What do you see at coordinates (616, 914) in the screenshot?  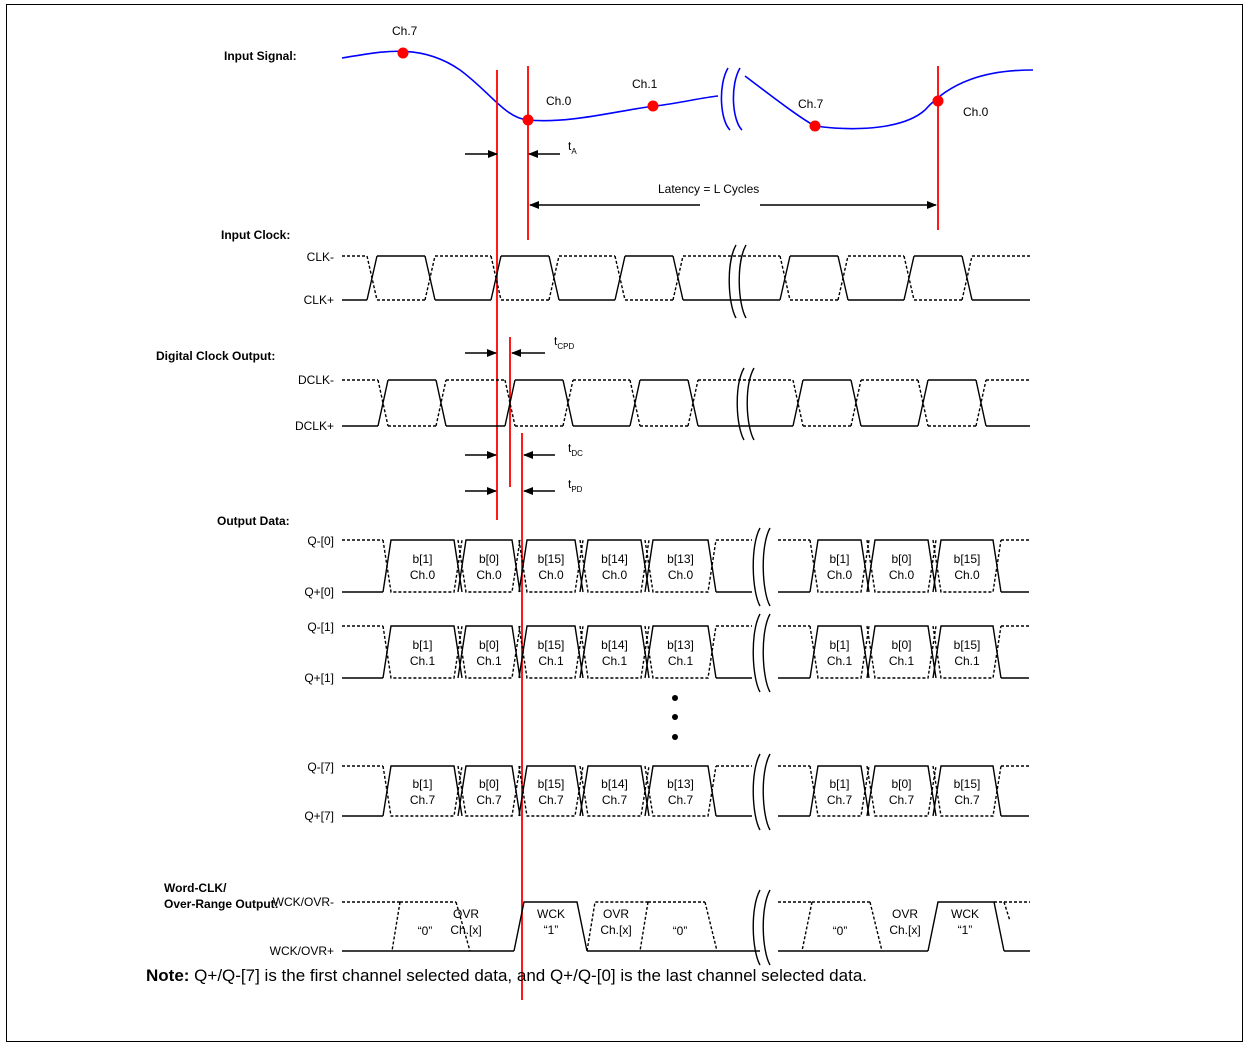 I see `wck-cell-top-3: OVR` at bounding box center [616, 914].